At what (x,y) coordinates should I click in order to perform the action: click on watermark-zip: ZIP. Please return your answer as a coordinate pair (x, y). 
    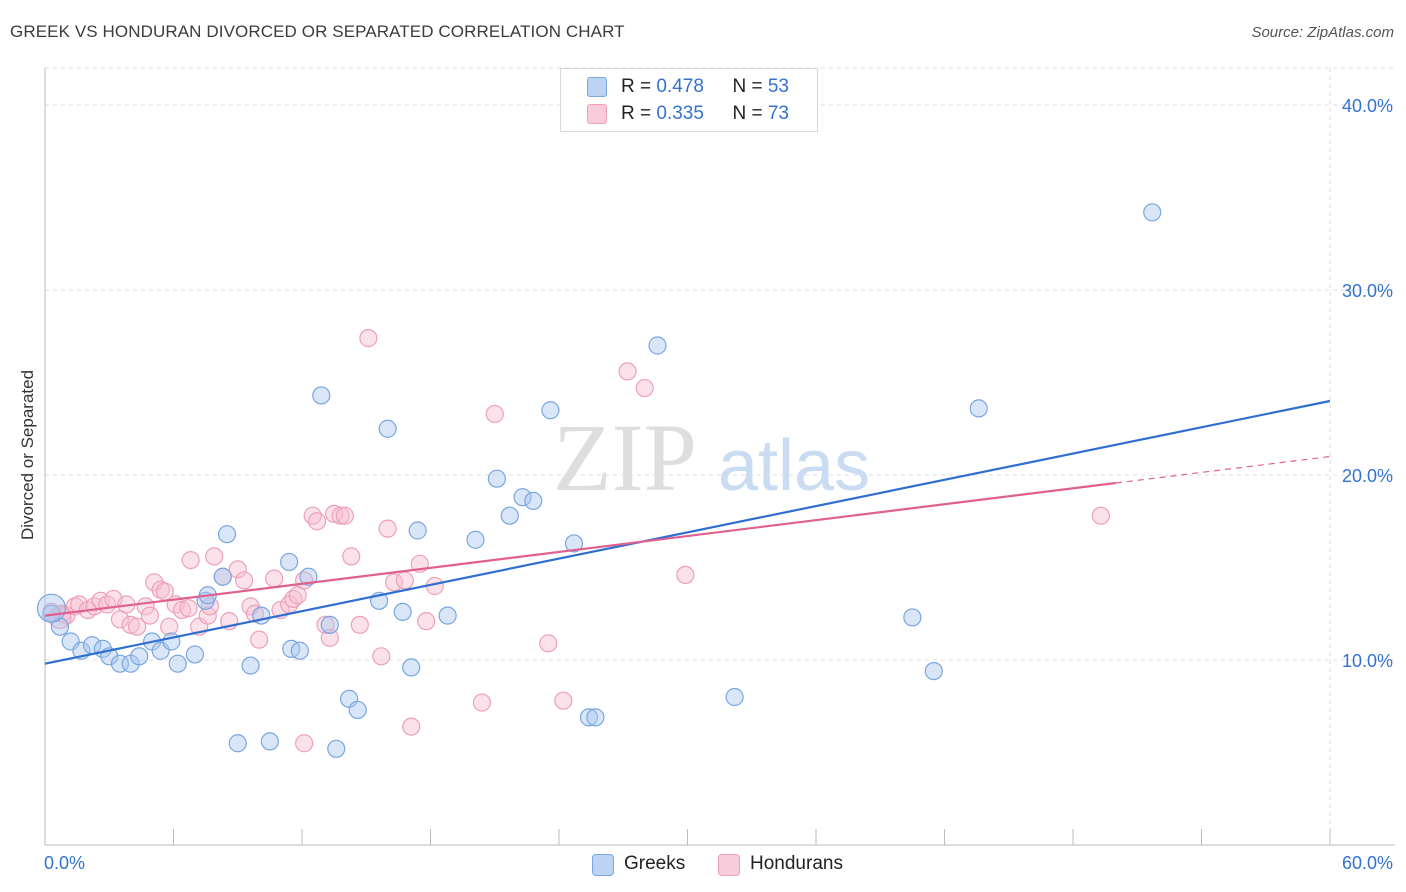
    Looking at the image, I should click on (625, 457).